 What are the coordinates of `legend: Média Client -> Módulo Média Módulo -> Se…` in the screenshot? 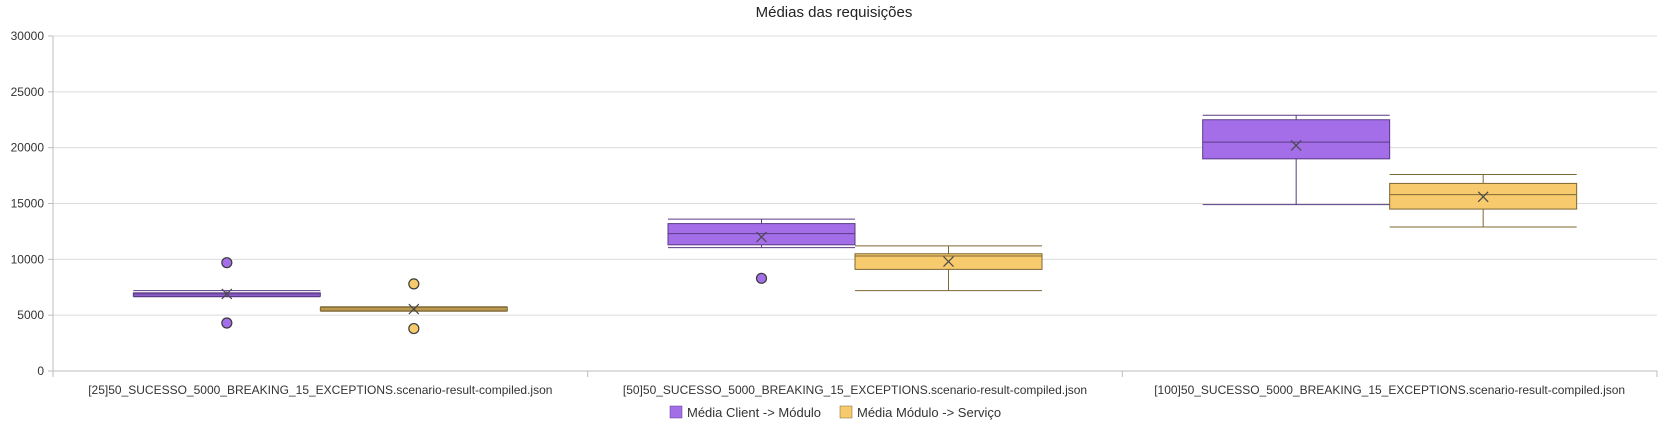 It's located at (835, 412).